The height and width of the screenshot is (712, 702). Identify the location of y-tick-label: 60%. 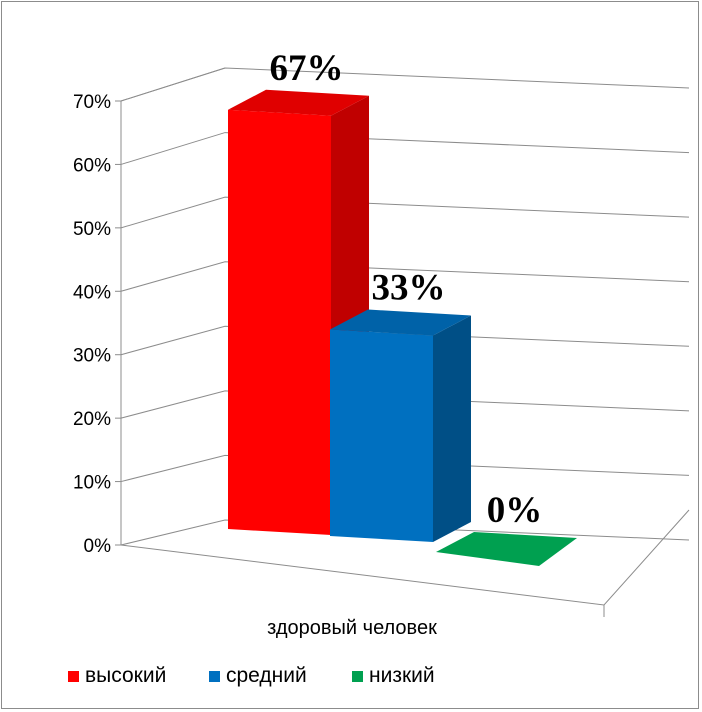
(92, 165).